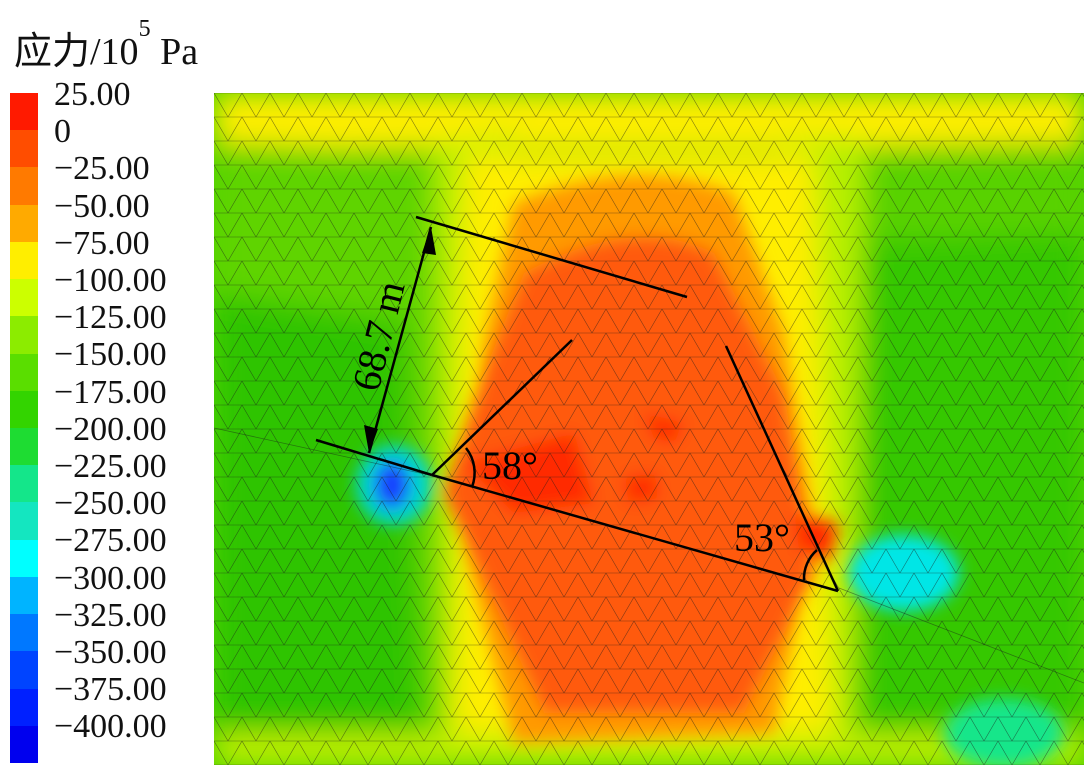 The width and height of the screenshot is (1092, 774). I want to click on angle-left-label: 58°, so click(510, 465).